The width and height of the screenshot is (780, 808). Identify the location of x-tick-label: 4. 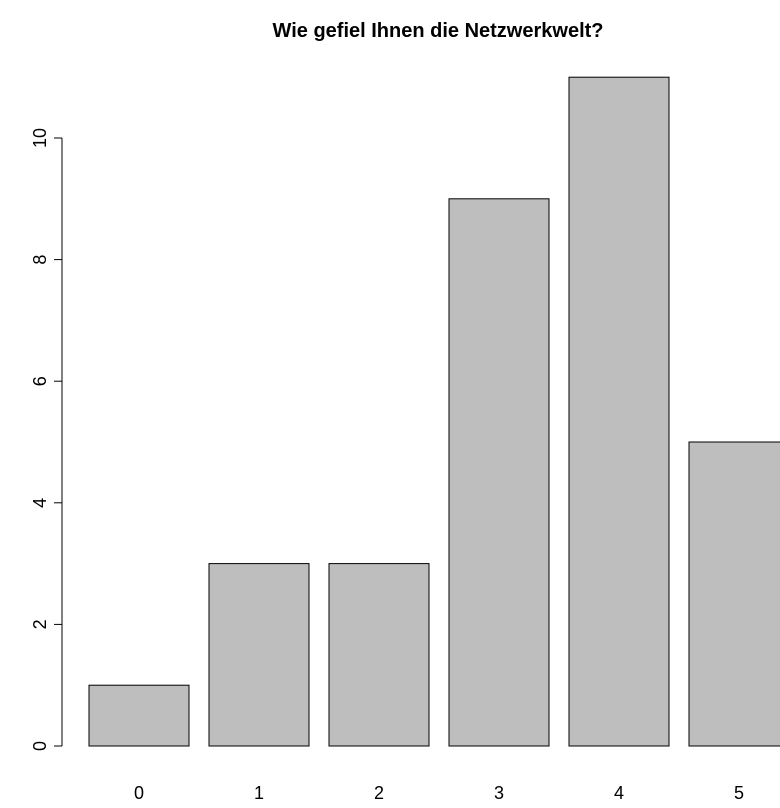
(619, 793).